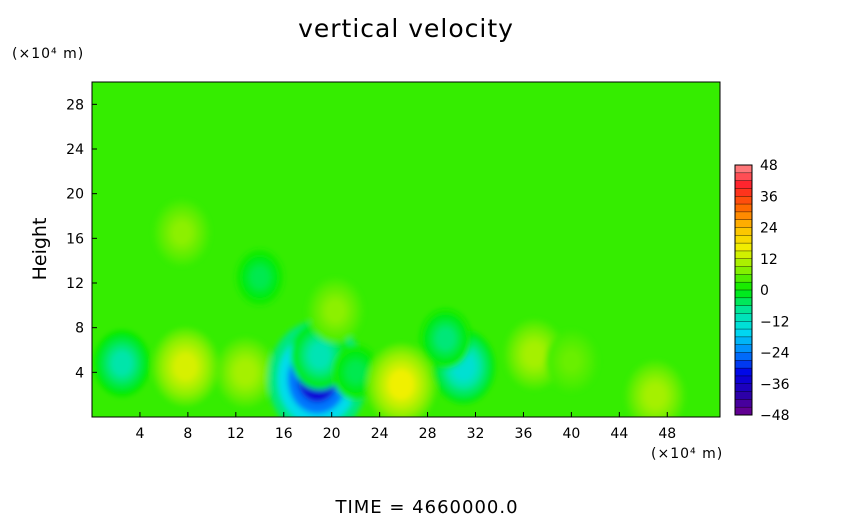  I want to click on colorbar-tick-label: −48, so click(775, 416).